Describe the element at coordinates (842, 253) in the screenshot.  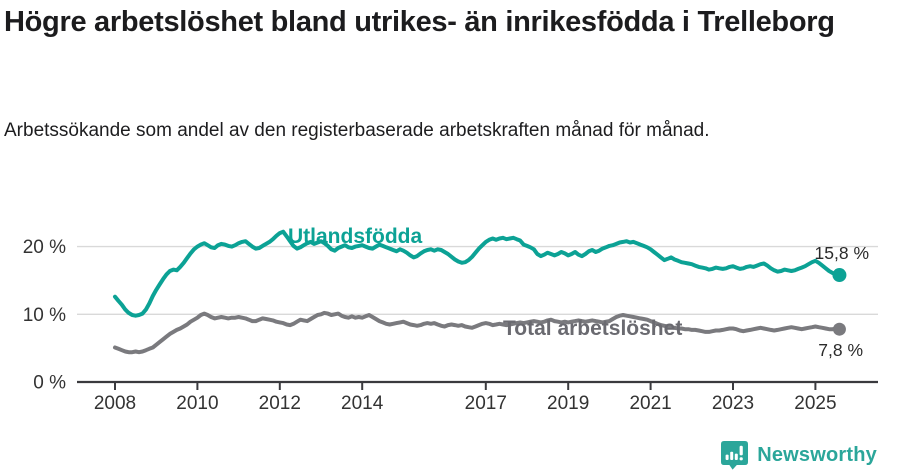
I see `series-end-value-utlandsfodda: 15,8 %` at that location.